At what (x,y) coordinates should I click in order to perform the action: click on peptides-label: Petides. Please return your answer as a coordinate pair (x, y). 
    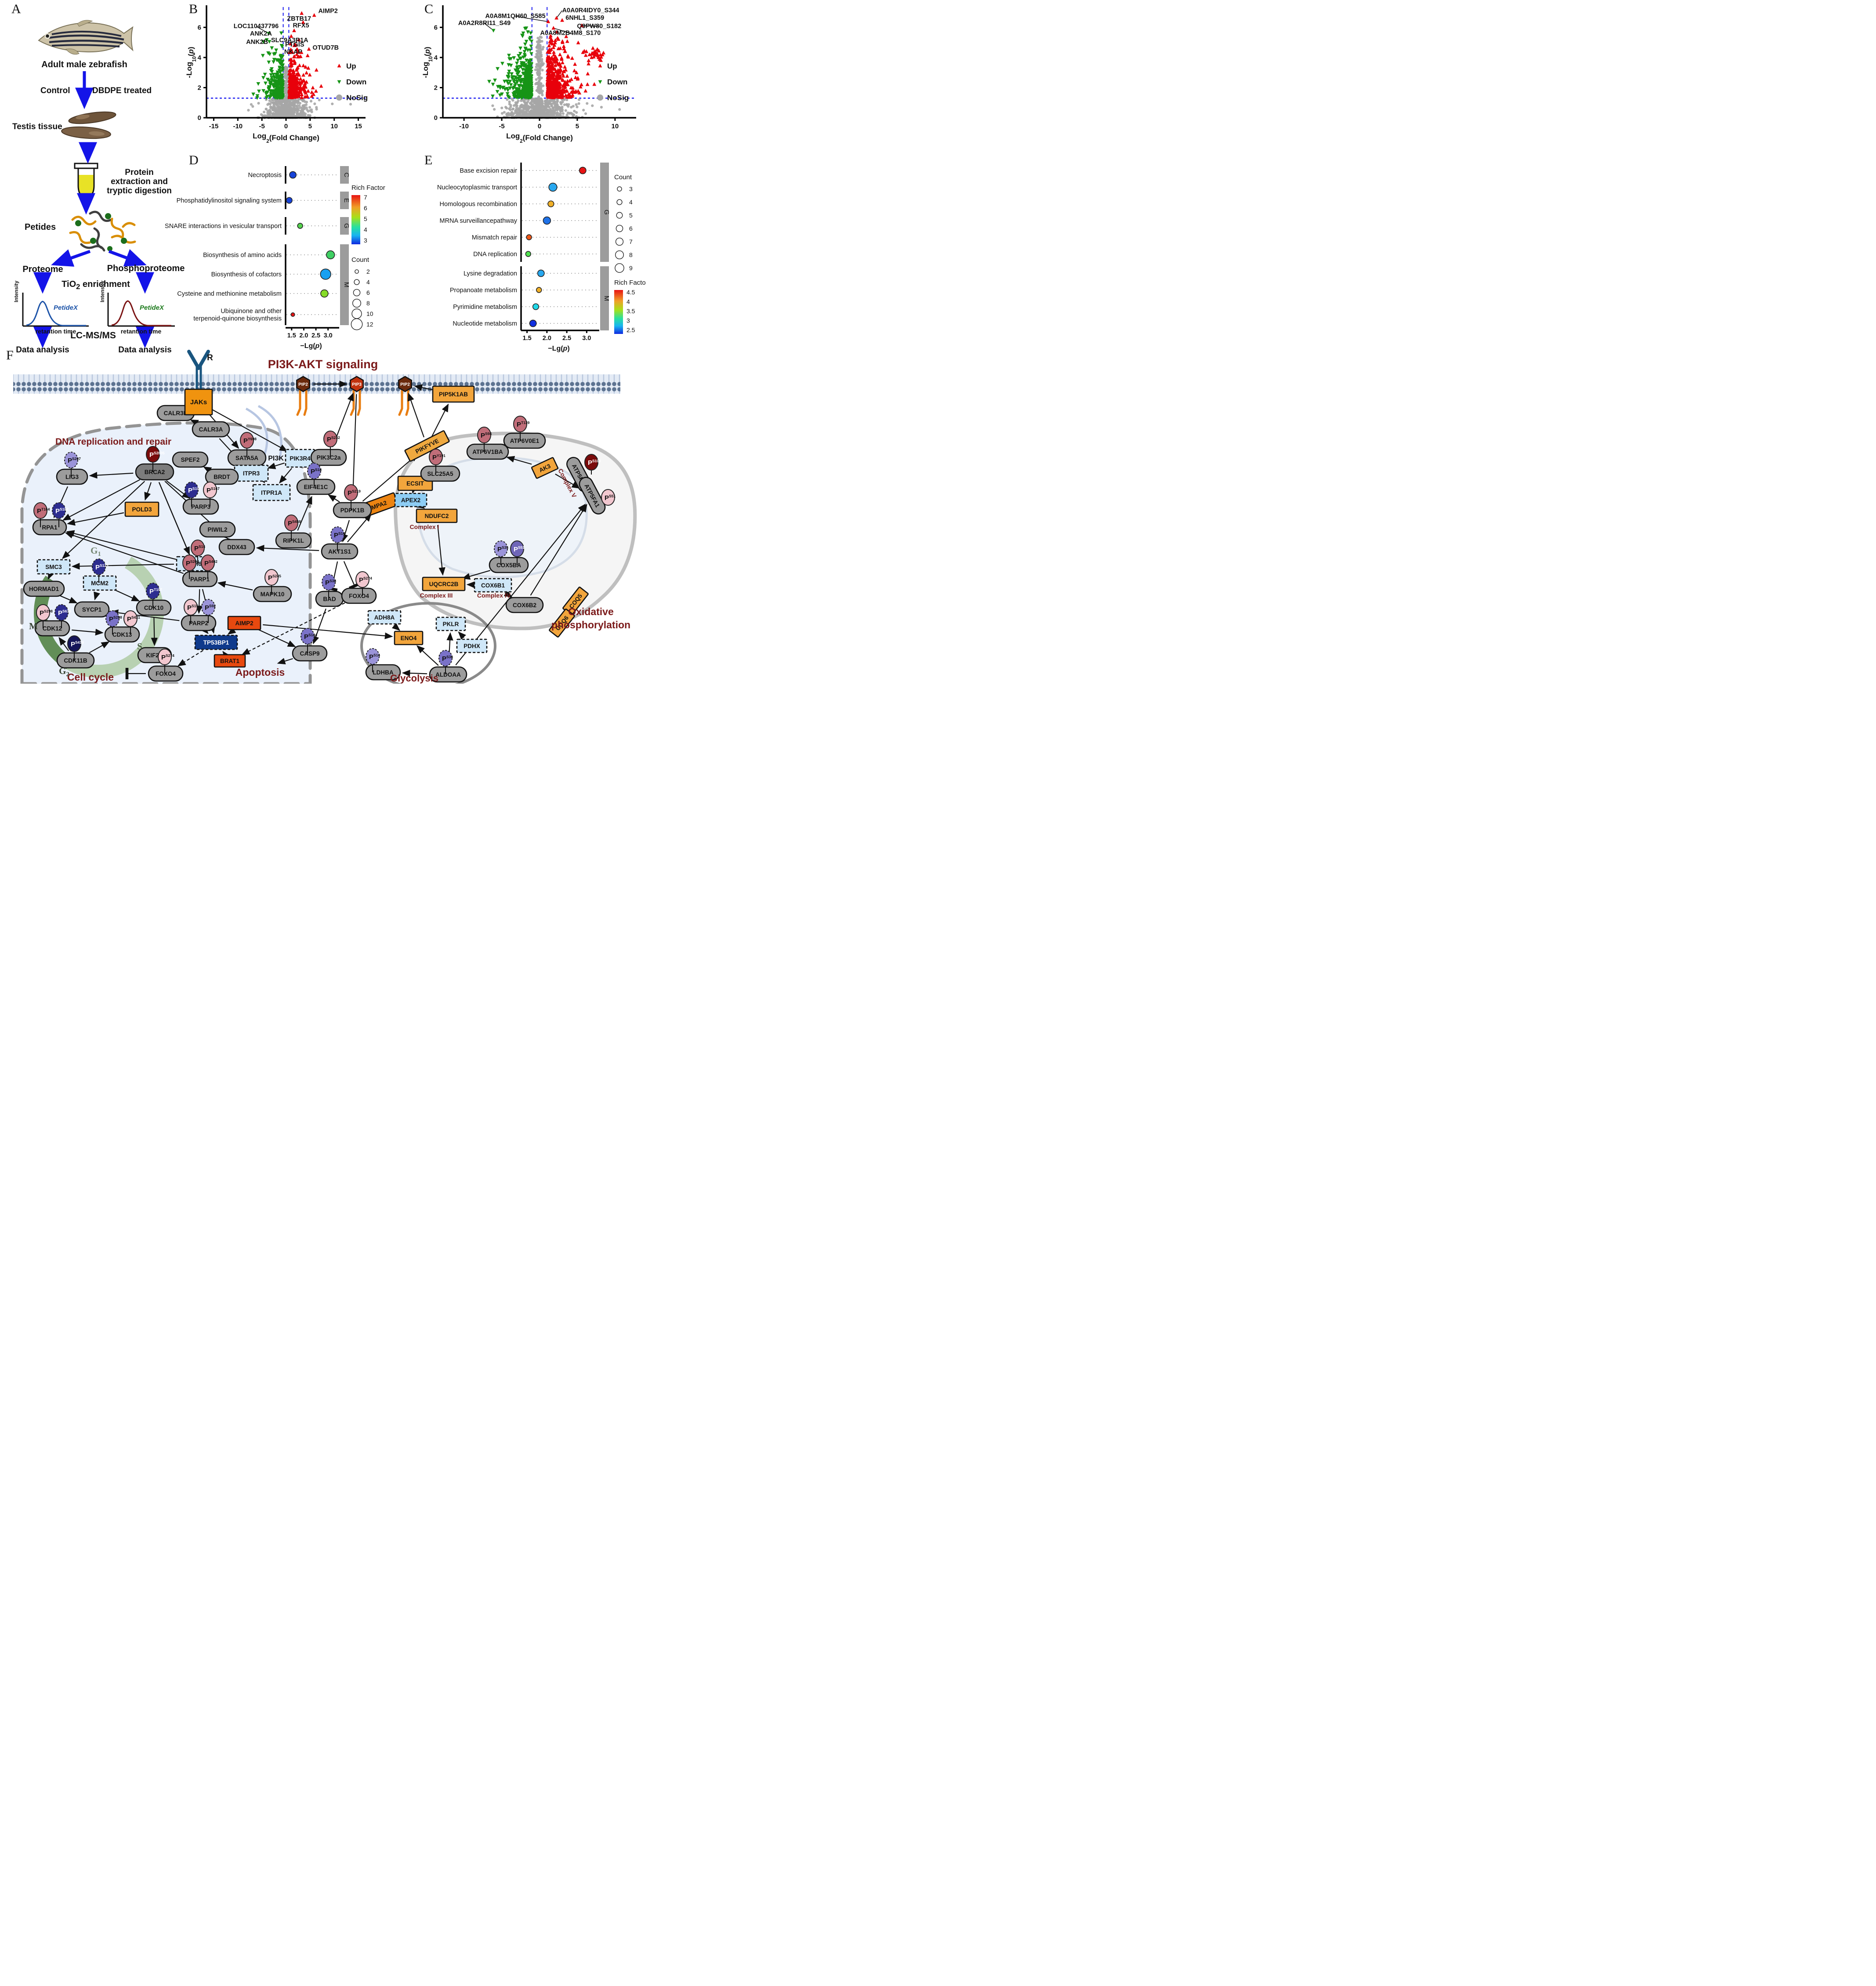
    Looking at the image, I should click on (40, 227).